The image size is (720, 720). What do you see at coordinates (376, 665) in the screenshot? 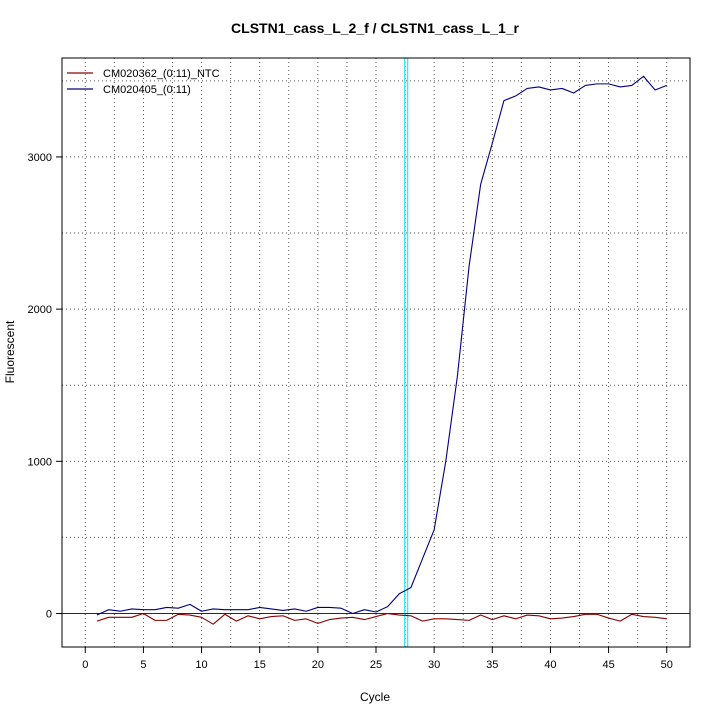
I see `x-tick-label: 25` at bounding box center [376, 665].